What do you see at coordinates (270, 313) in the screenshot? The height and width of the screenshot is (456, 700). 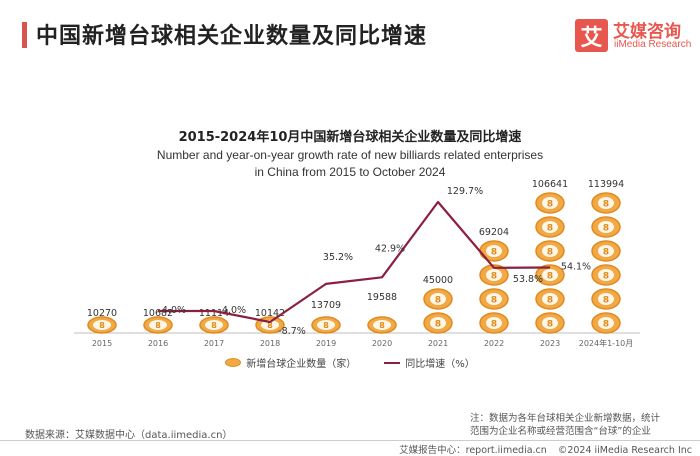 I see `bar-value-label: 10142` at bounding box center [270, 313].